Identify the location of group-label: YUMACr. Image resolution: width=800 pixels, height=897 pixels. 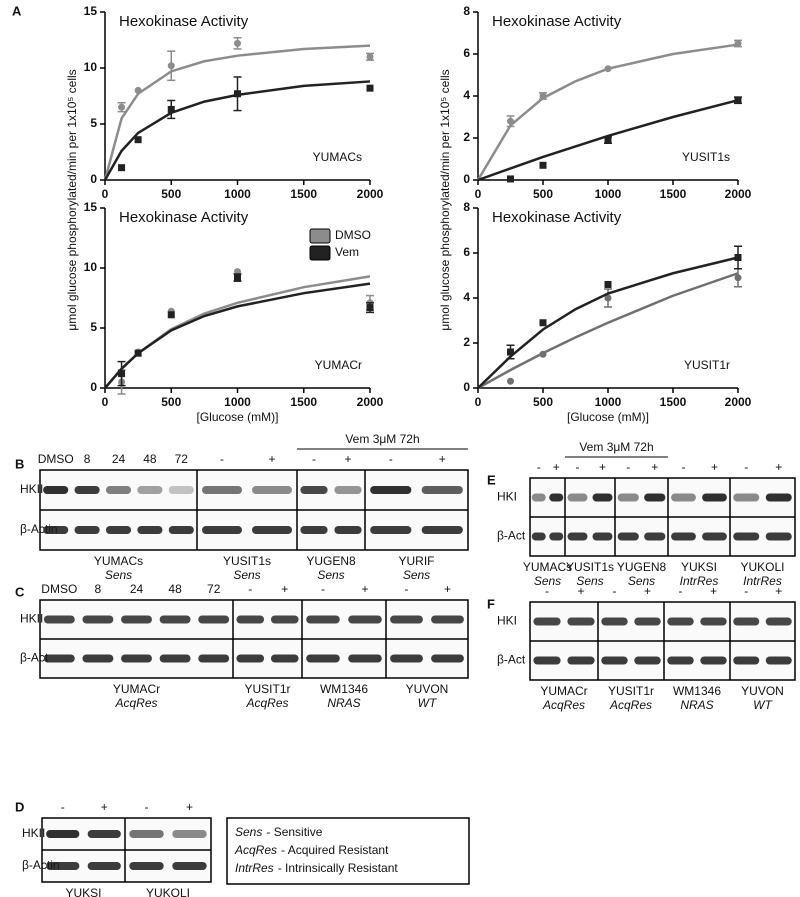
(563, 691).